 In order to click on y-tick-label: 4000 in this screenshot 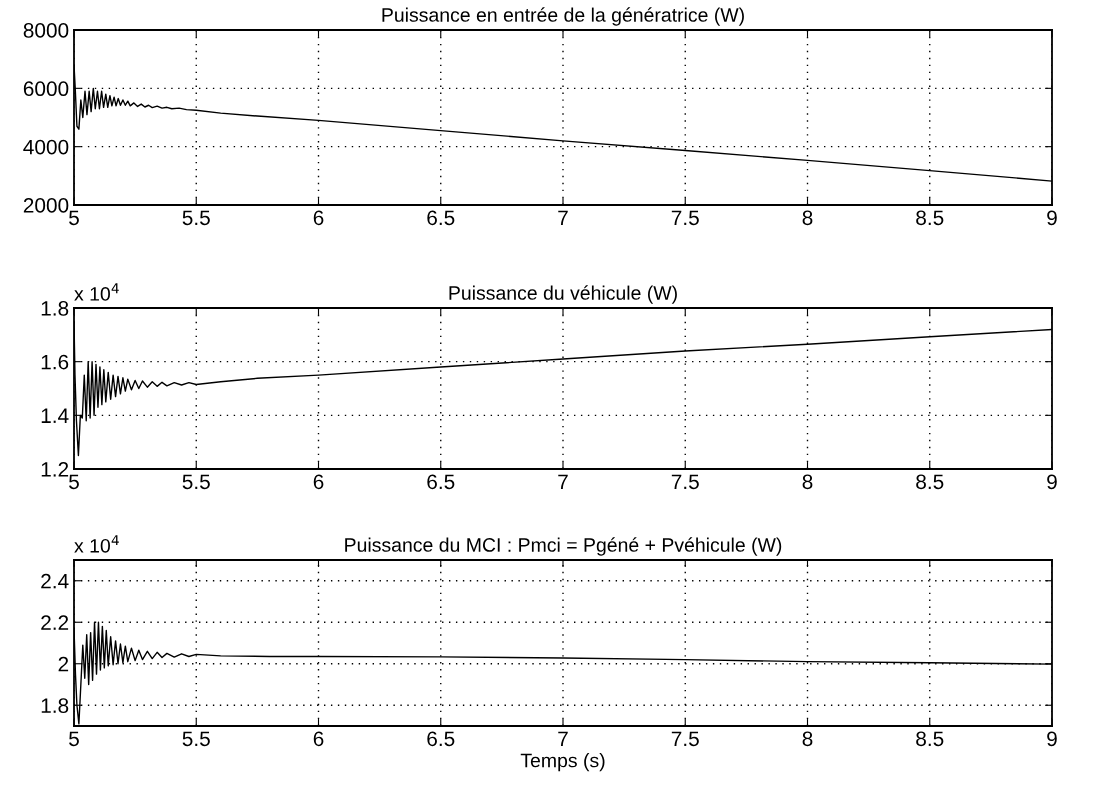, I will do `click(46, 147)`.